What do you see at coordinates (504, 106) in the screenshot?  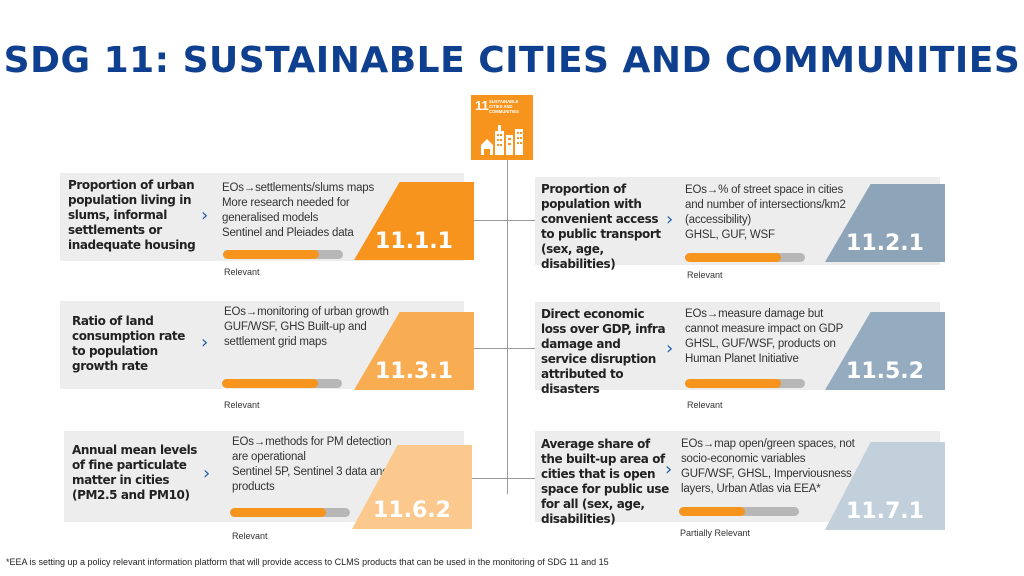 I see `sdg-caption: SUSTAINABLE CITIES AND COMMUNITIES` at bounding box center [504, 106].